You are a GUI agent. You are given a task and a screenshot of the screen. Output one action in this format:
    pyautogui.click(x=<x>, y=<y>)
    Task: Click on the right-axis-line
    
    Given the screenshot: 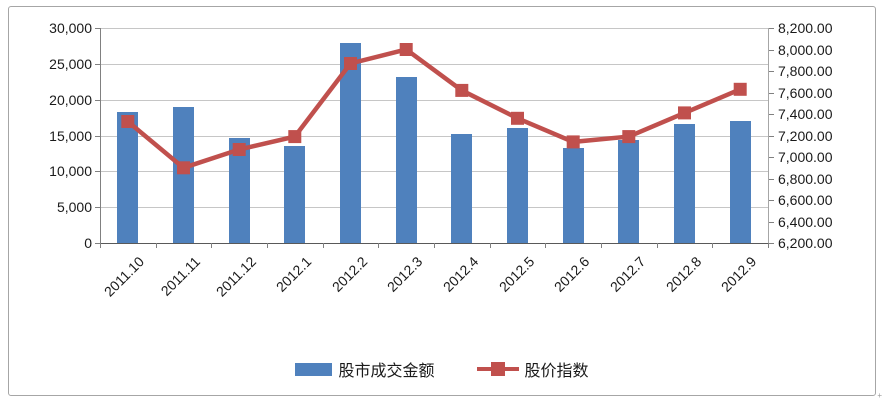 What is the action you would take?
    pyautogui.click(x=768, y=135)
    